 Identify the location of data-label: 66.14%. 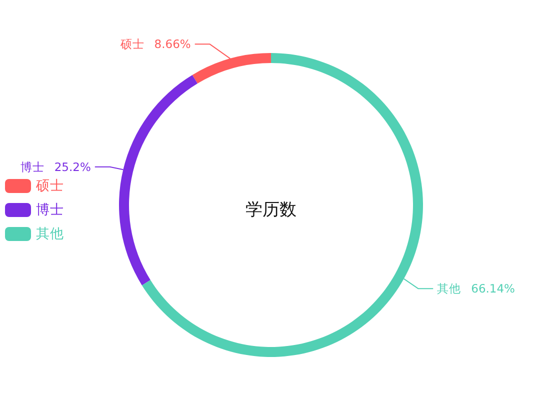
(493, 289).